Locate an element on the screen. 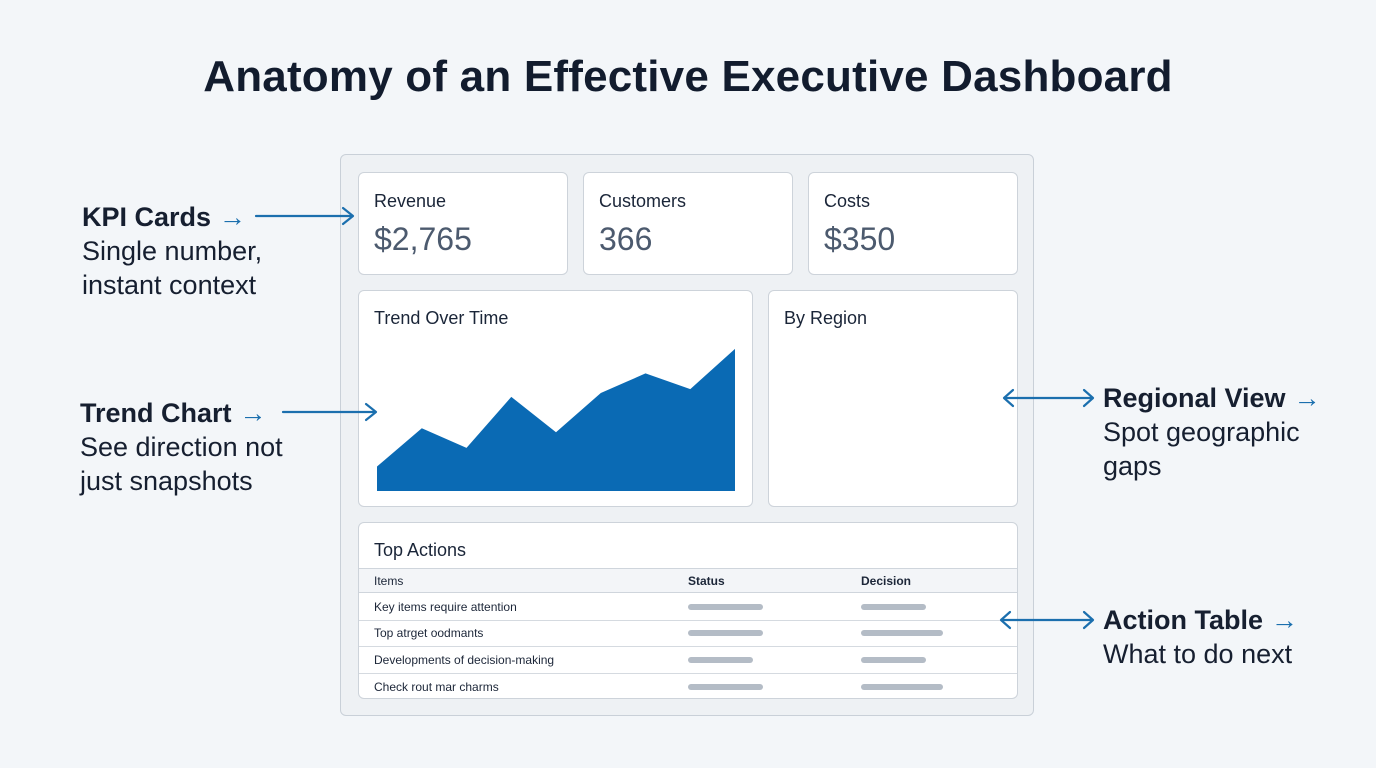 The width and height of the screenshot is (1376, 768). kpi-label: Revenue is located at coordinates (410, 201).